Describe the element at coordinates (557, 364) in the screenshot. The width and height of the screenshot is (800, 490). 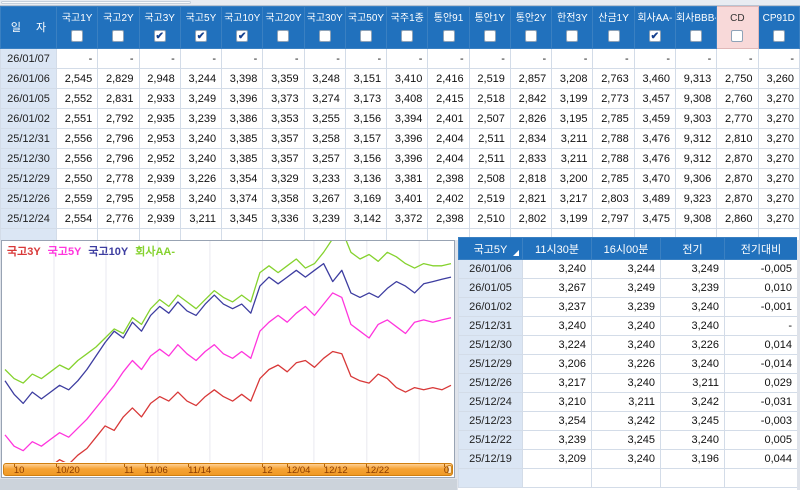
I see `value-cell: 3,206` at that location.